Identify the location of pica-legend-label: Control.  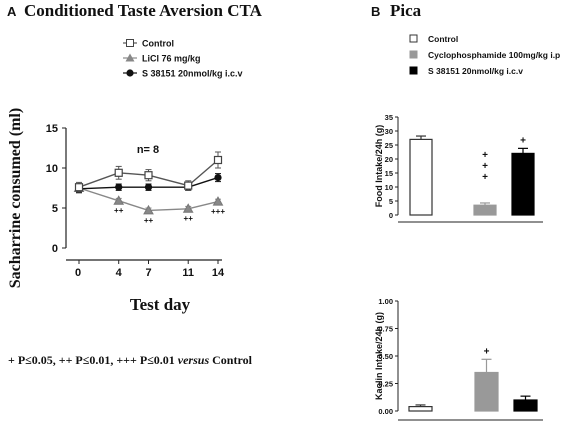
(443, 39).